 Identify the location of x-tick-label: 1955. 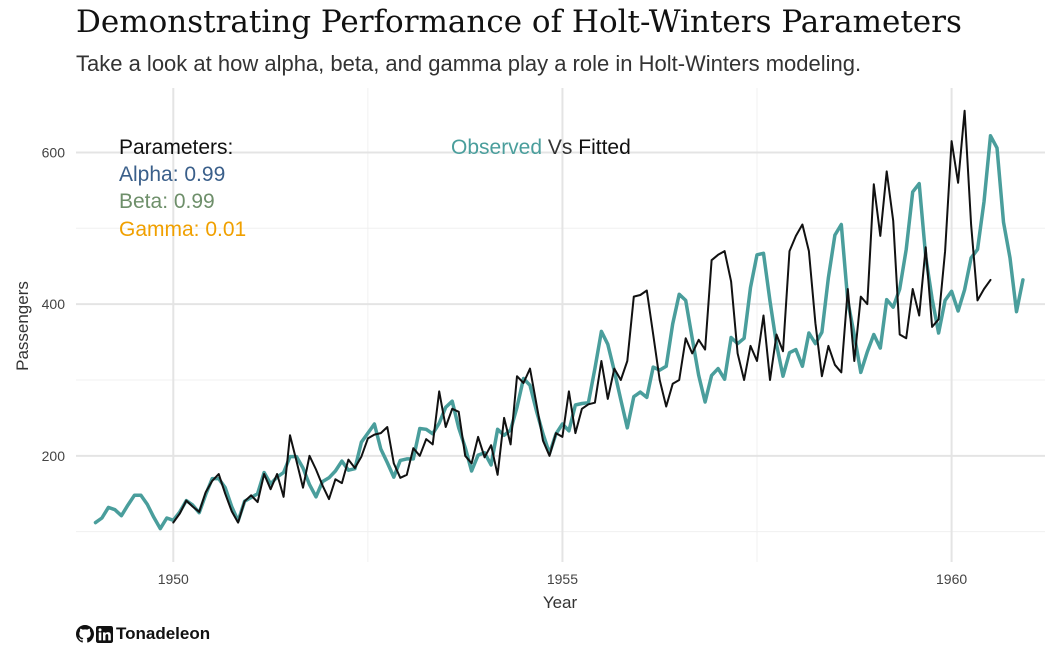
(562, 579).